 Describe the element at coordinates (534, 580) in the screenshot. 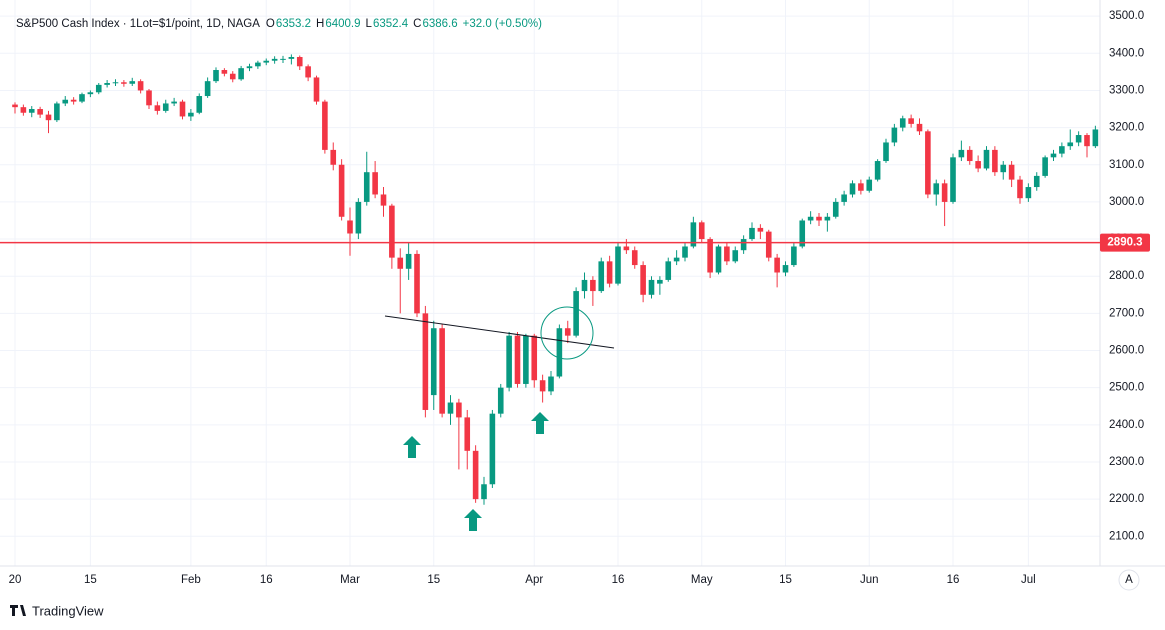

I see `x-tick-label: Apr` at that location.